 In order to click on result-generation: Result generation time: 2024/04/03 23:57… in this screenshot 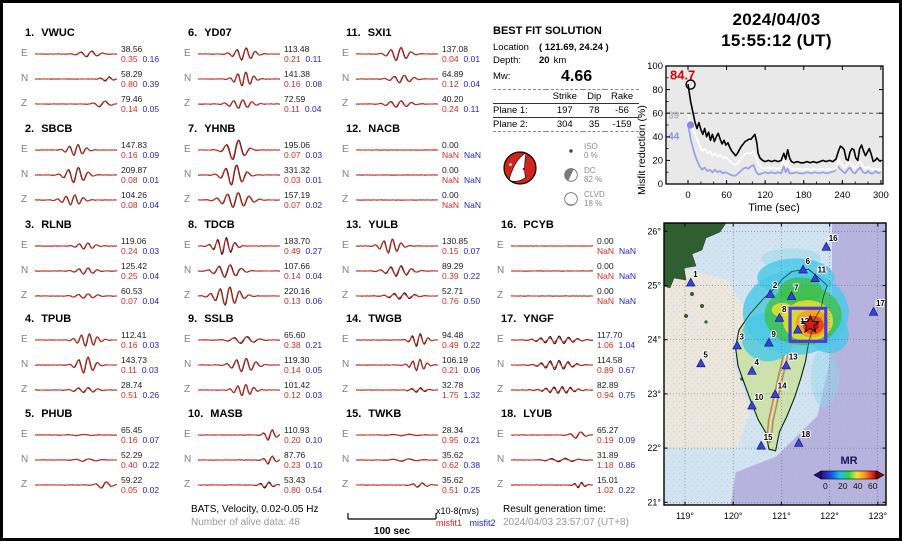, I will do `click(566, 516)`.